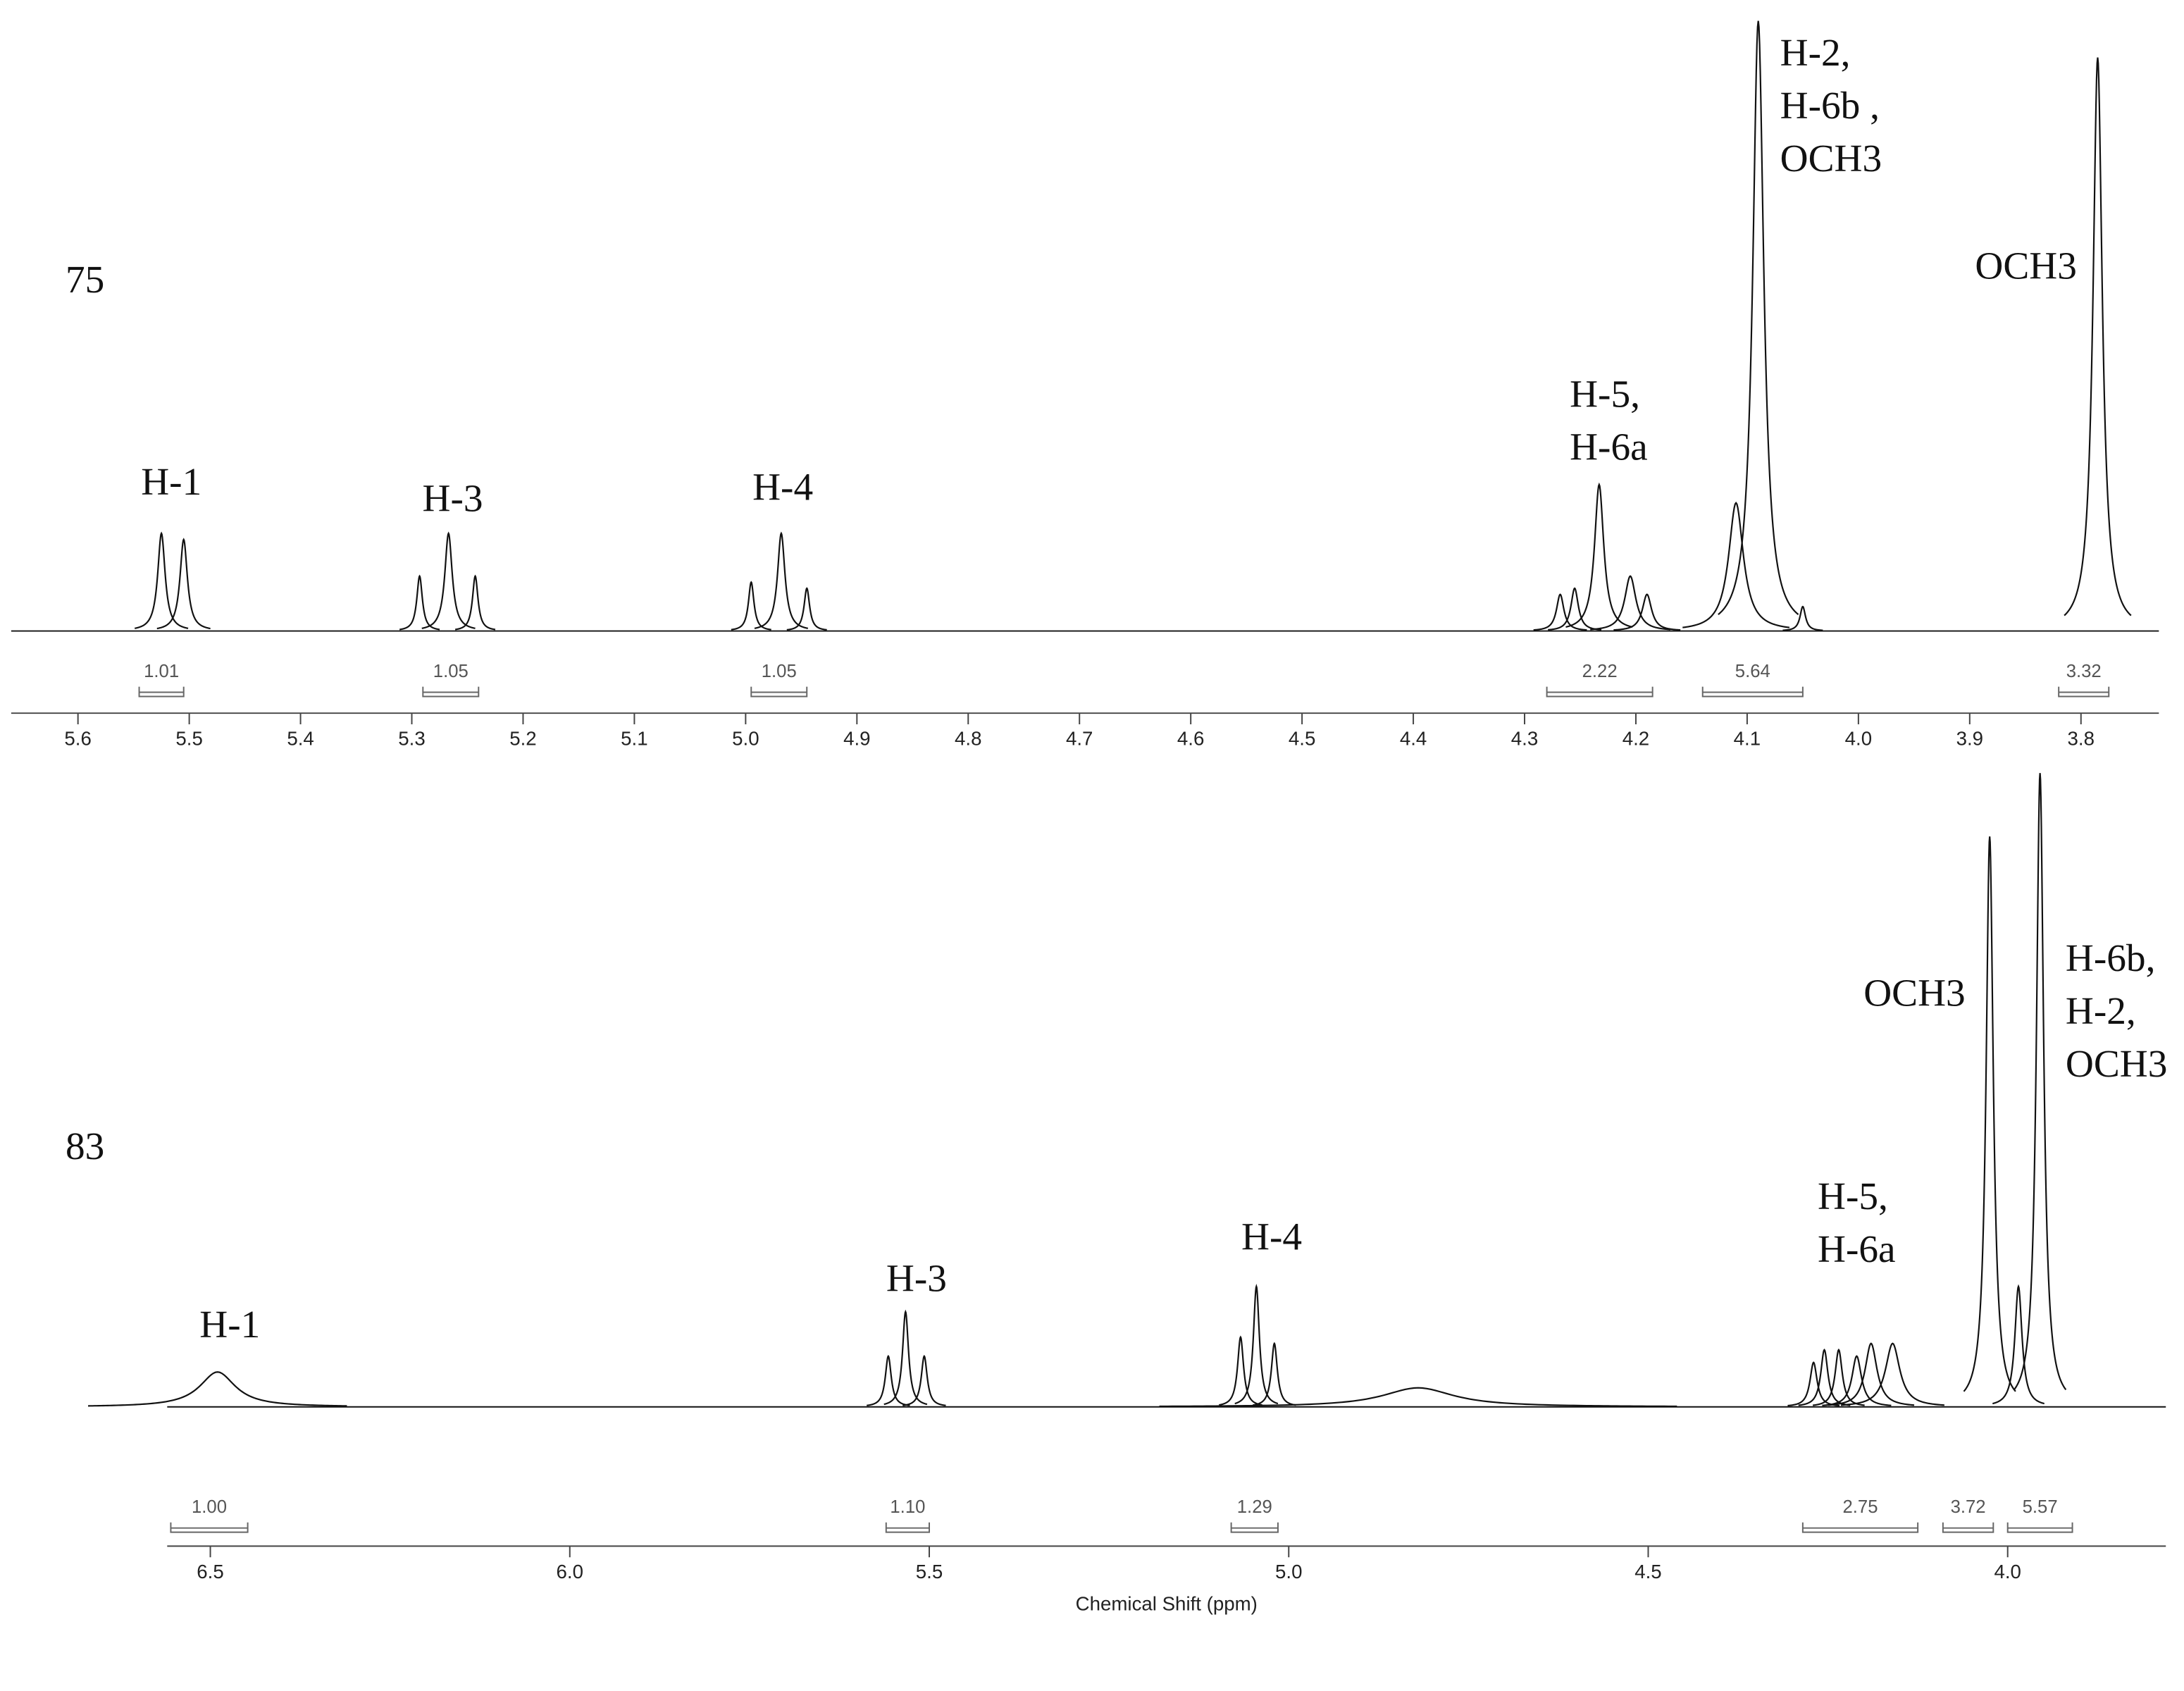 Image resolution: width=2184 pixels, height=1691 pixels. I want to click on x-tick-label: 5.3, so click(411, 739).